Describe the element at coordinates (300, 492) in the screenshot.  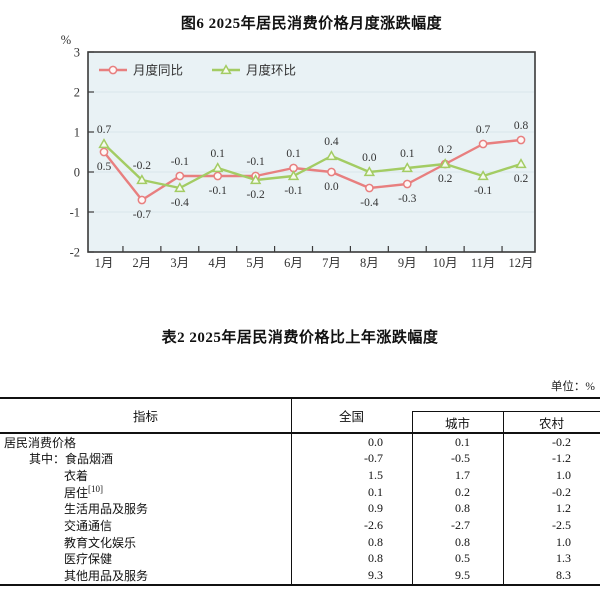
I see `table-row: 居住[10] 0.1 0.2 -0.2` at that location.